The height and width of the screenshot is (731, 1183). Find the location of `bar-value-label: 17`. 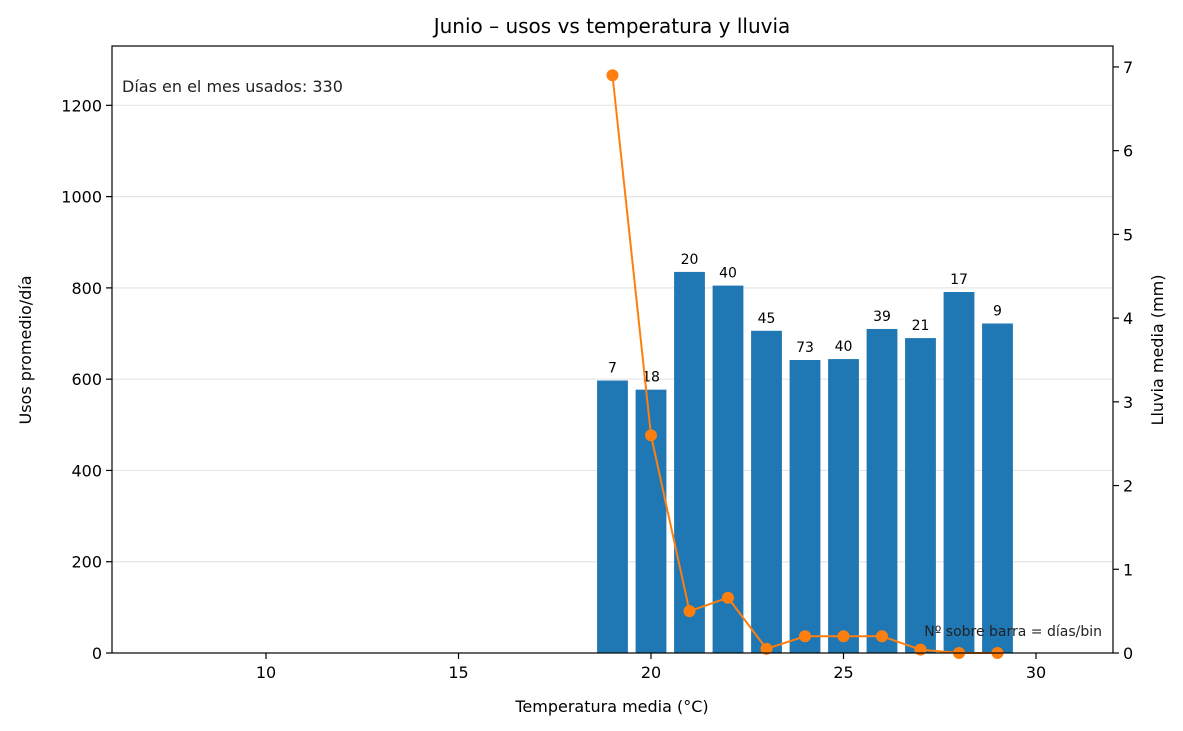

bar-value-label: 17 is located at coordinates (959, 280).